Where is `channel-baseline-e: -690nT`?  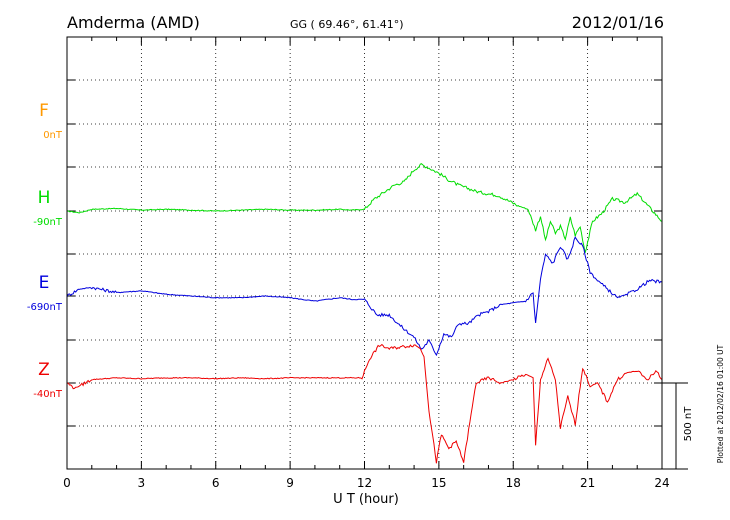
channel-baseline-e: -690nT is located at coordinates (45, 307).